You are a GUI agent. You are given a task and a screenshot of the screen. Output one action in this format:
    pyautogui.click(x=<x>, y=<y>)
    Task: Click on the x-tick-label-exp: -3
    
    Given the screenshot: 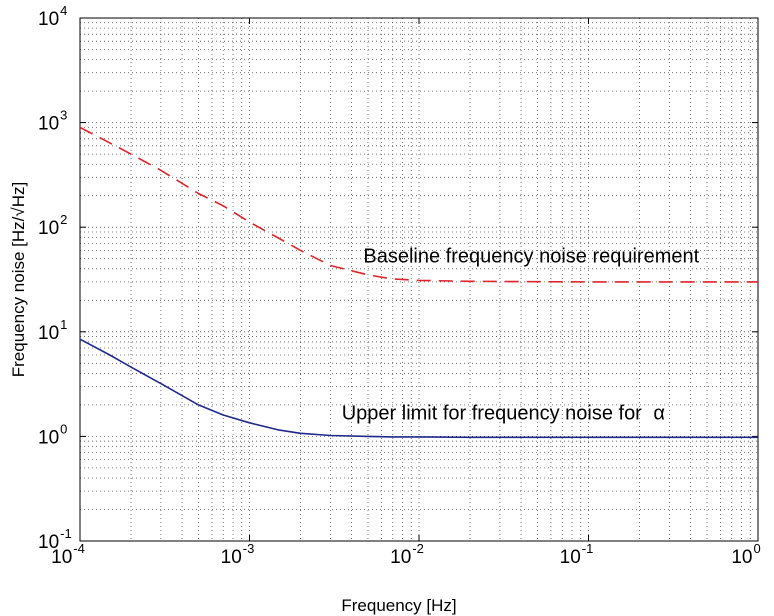 What is the action you would take?
    pyautogui.click(x=249, y=548)
    